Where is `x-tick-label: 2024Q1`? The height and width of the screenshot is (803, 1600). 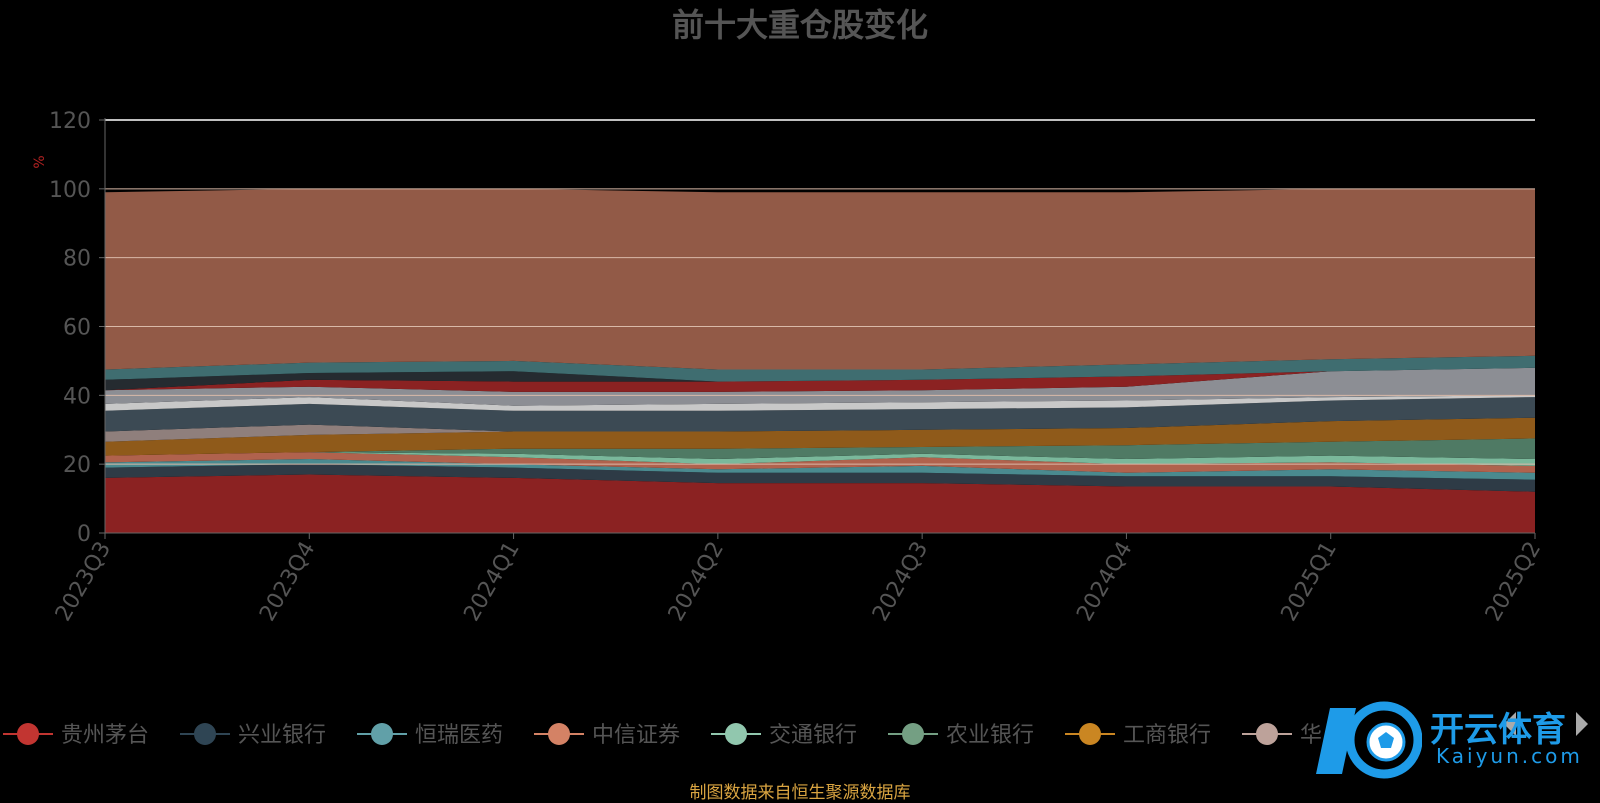
x-tick-label: 2024Q1 is located at coordinates (491, 582).